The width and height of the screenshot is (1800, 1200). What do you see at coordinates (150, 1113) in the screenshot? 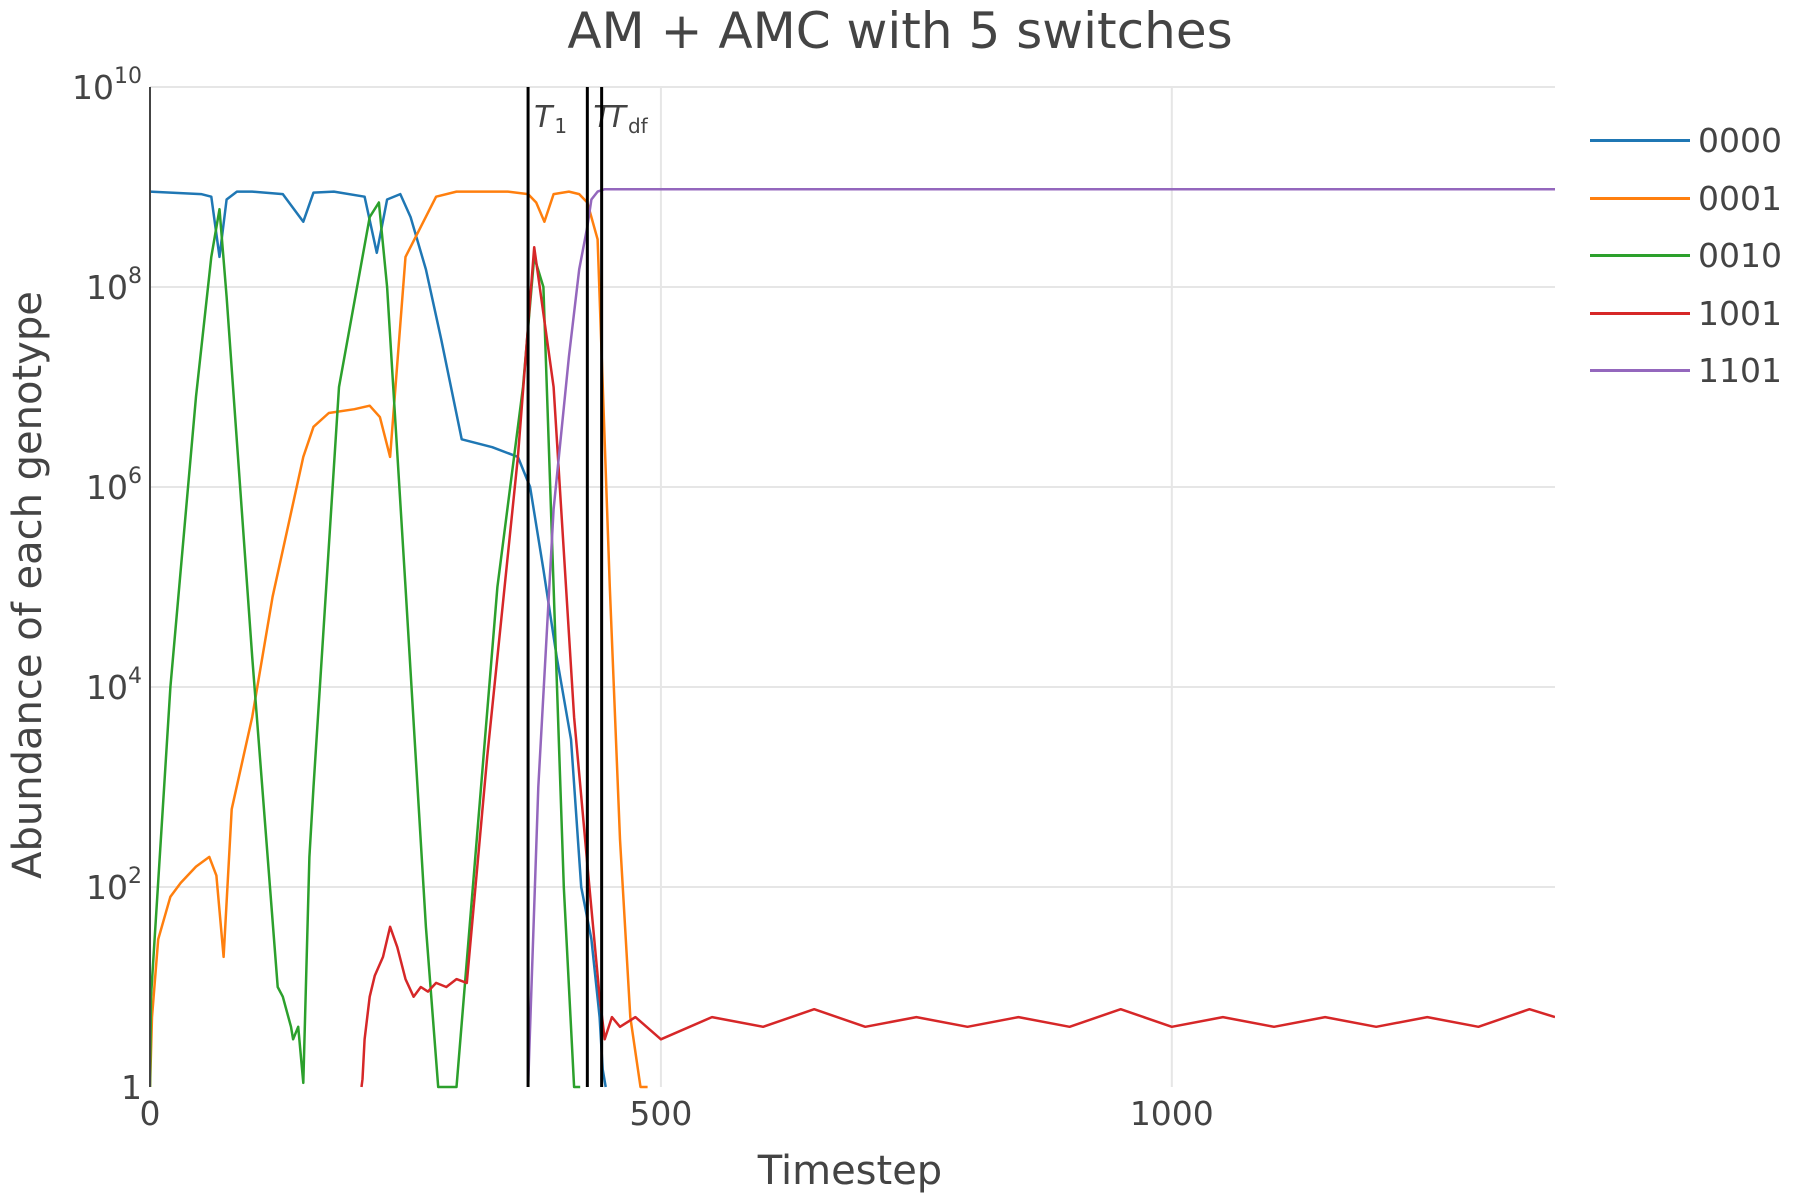
I see `x-tick-label: 0` at bounding box center [150, 1113].